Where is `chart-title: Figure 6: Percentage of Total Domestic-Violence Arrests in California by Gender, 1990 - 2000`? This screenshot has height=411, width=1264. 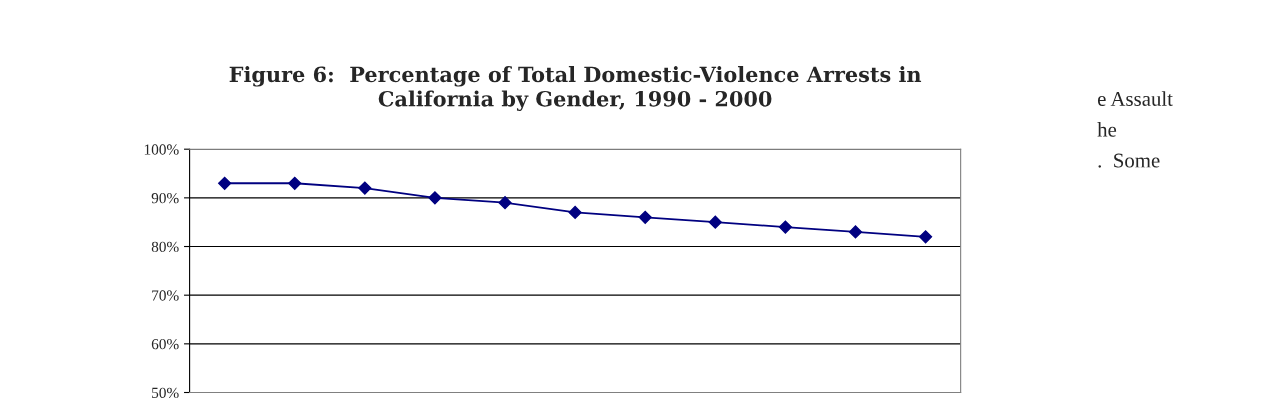
chart-title: Figure 6: Percentage of Total Domestic-Violence Arrests in California by Gender, 1990 - 2000 is located at coordinates (575, 88).